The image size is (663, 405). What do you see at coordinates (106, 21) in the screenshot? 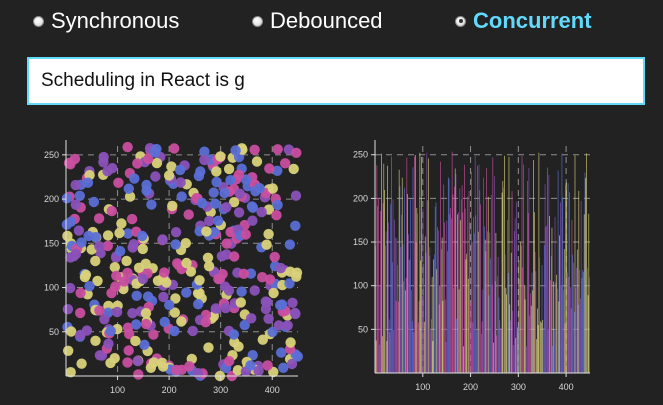
I see `mode-option-synchronous: Synchronous` at bounding box center [106, 21].